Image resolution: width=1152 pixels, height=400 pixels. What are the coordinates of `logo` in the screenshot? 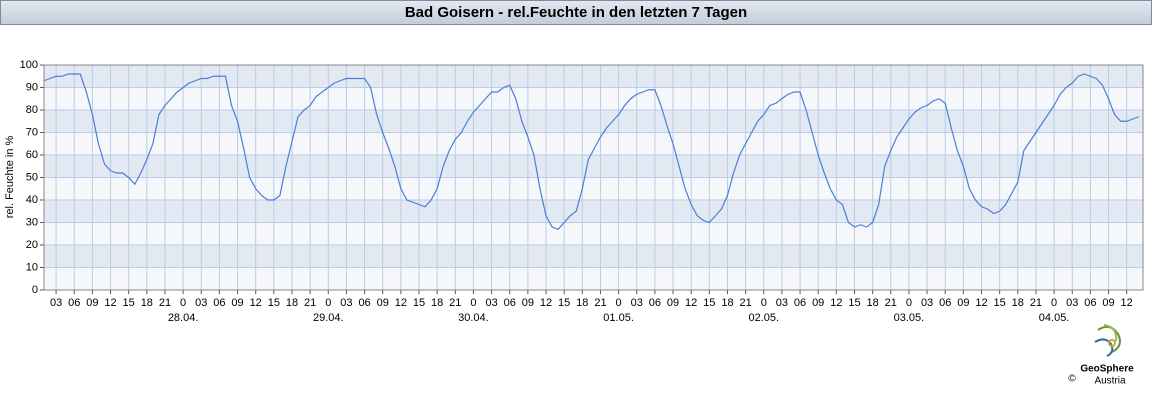 It's located at (1107, 340).